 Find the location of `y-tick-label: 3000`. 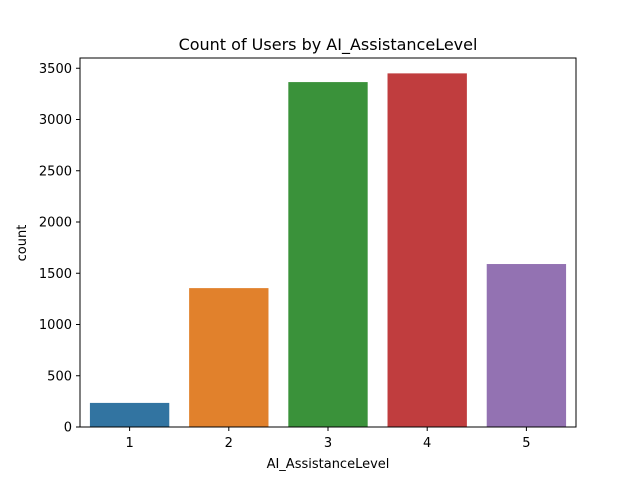

y-tick-label: 3000 is located at coordinates (55, 120).